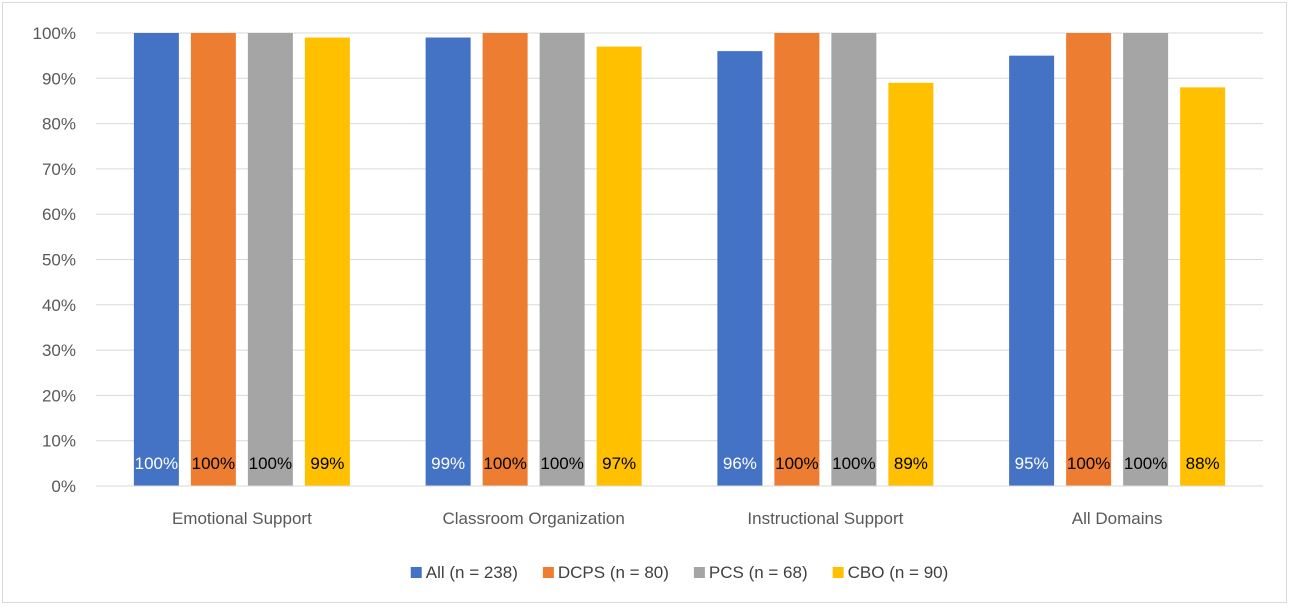 This screenshot has height=607, width=1291. I want to click on legend-label: CBO (n = 90), so click(898, 572).